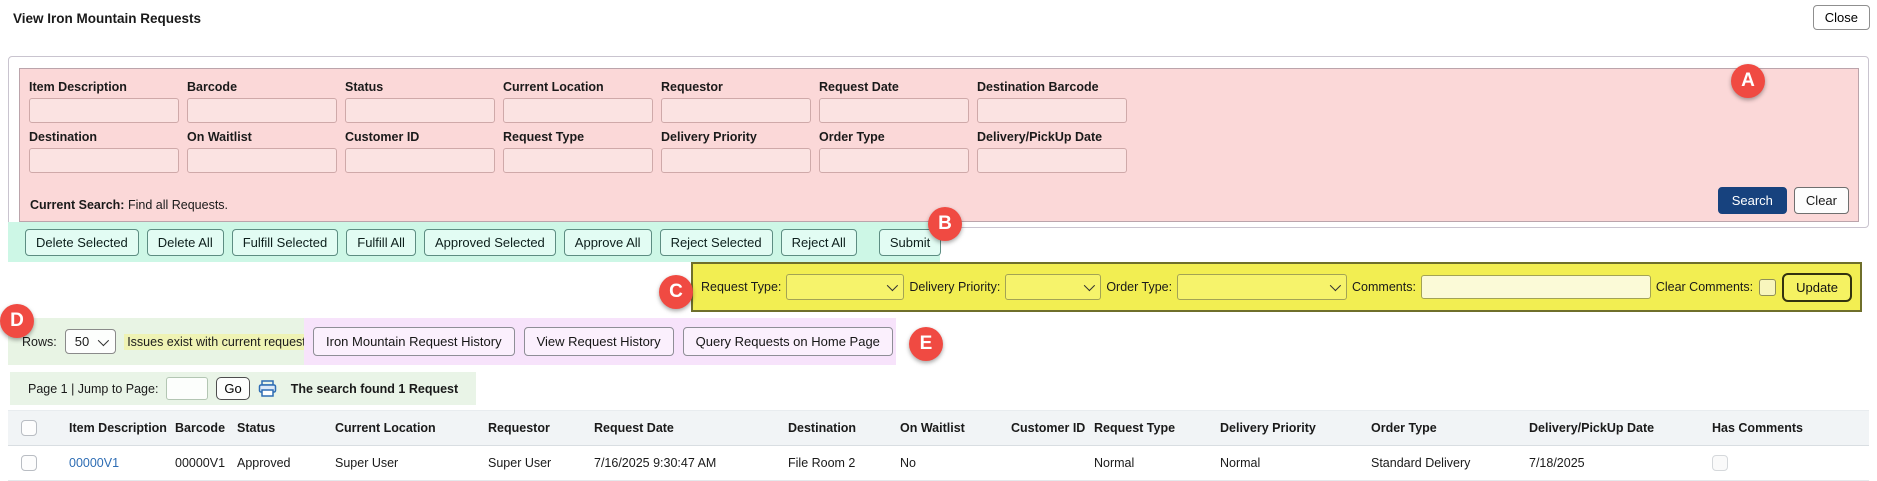 The width and height of the screenshot is (1877, 481). I want to click on request-type-label: Request Type, so click(544, 137).